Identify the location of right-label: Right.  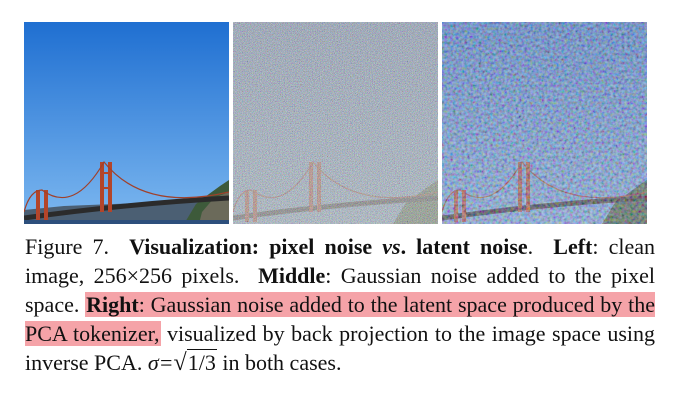
(112, 304).